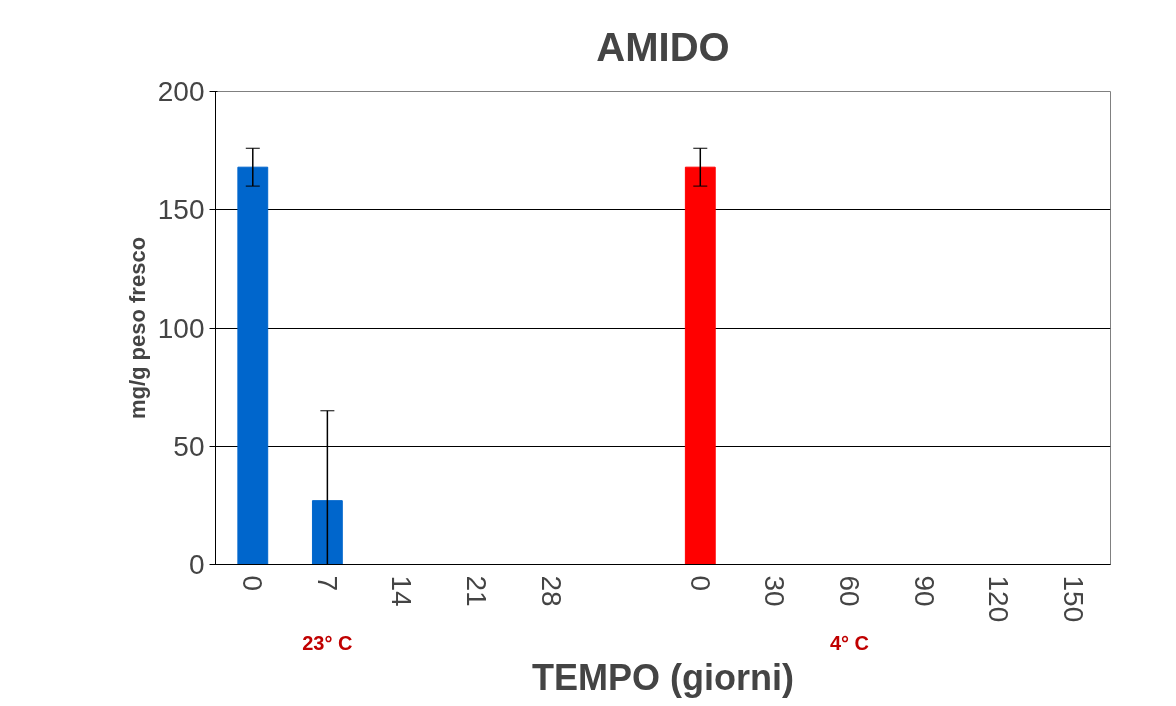  I want to click on x-tick-label: 150, so click(1073, 599).